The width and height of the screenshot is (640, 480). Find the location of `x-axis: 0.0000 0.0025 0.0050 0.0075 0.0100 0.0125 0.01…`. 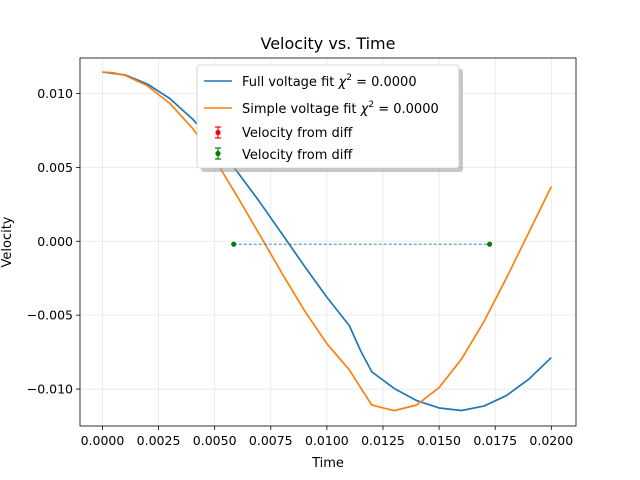

x-axis: 0.0000 0.0025 0.0050 0.0075 0.0100 0.0125 0.01… is located at coordinates (327, 437).